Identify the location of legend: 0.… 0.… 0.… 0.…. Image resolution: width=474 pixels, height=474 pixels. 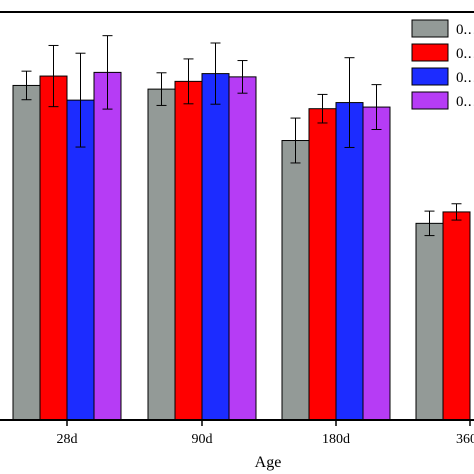
(442, 64).